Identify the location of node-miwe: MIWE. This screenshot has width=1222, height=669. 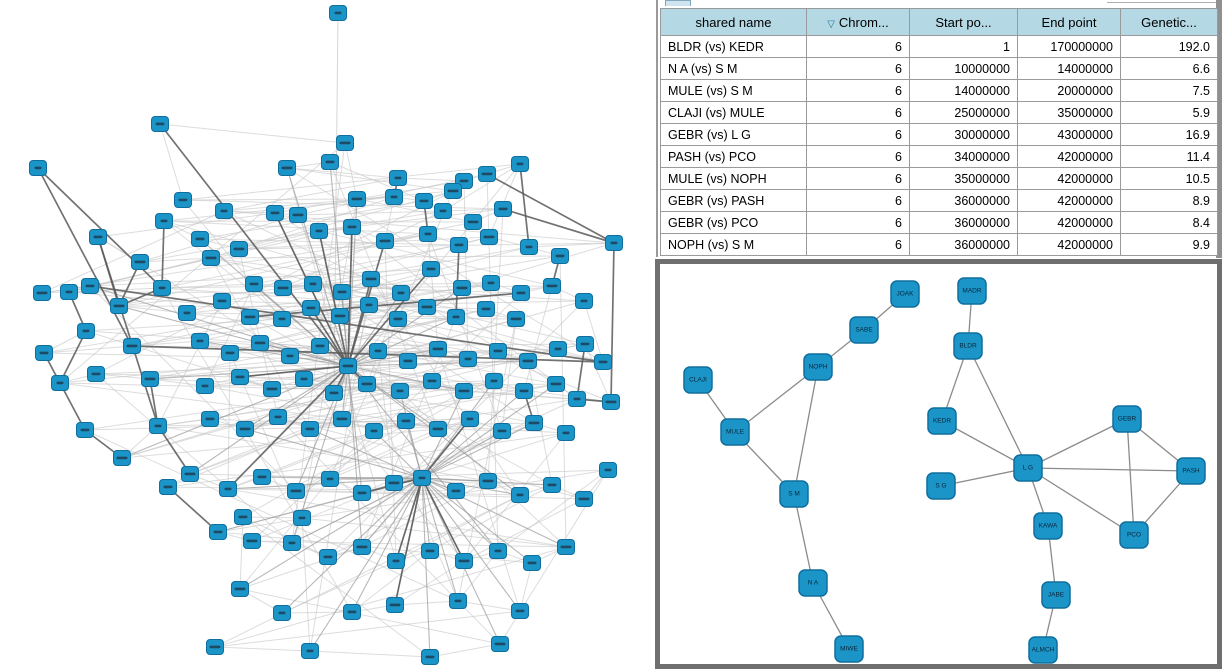
(849, 649).